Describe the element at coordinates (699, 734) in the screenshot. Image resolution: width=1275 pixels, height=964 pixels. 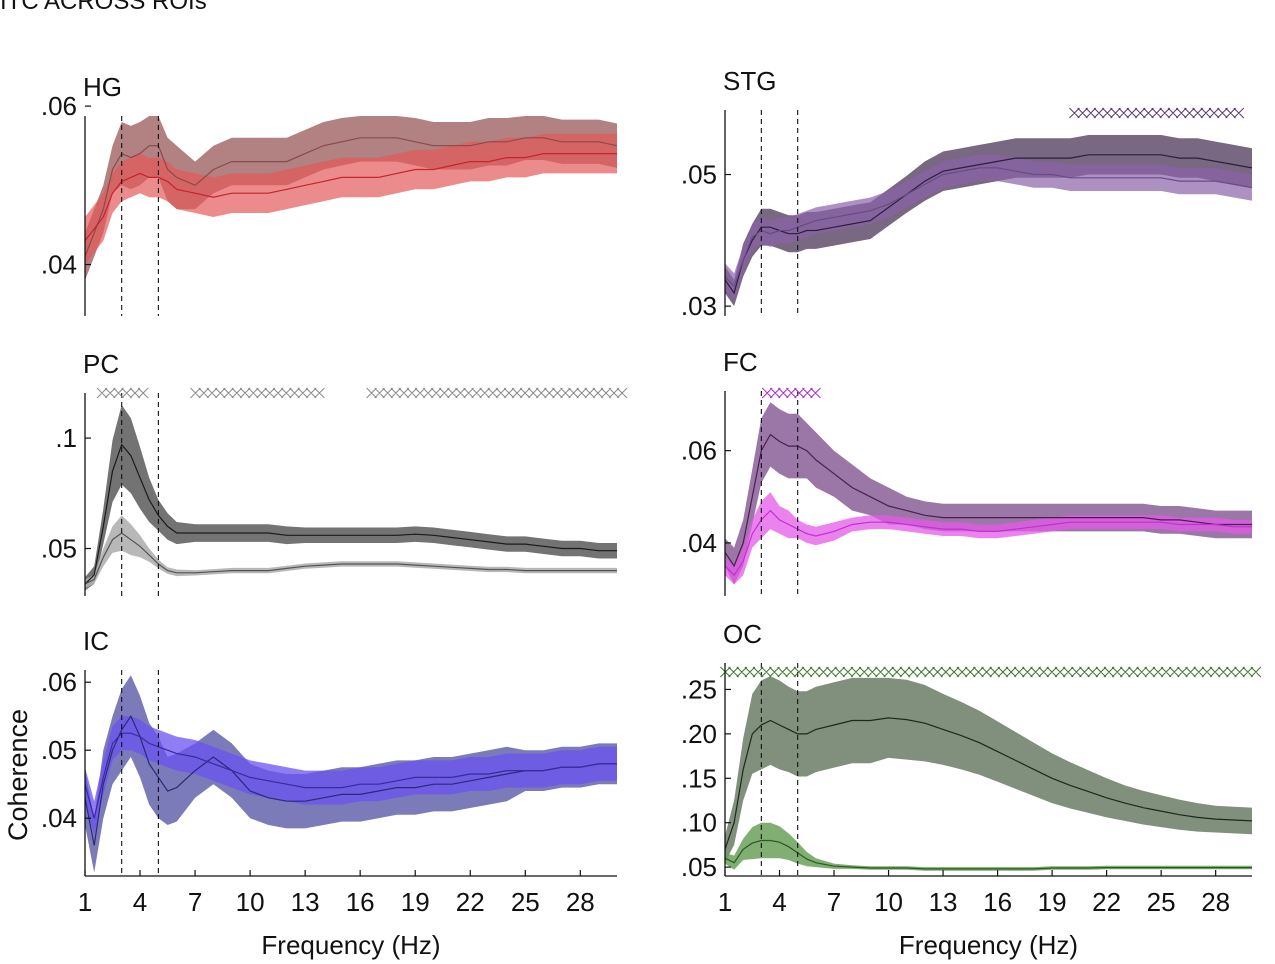
I see `y-tick-label: .20` at that location.